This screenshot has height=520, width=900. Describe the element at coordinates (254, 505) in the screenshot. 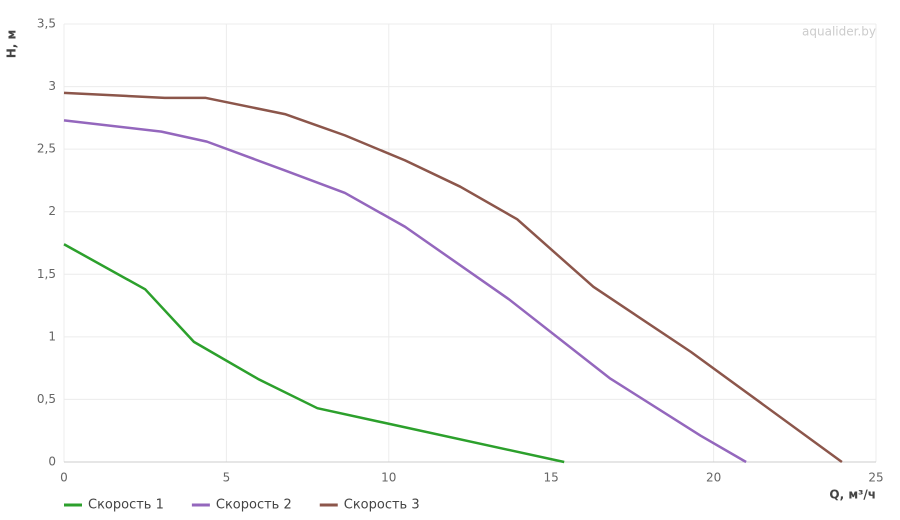

I see `legend-label: Скорость 2` at that location.